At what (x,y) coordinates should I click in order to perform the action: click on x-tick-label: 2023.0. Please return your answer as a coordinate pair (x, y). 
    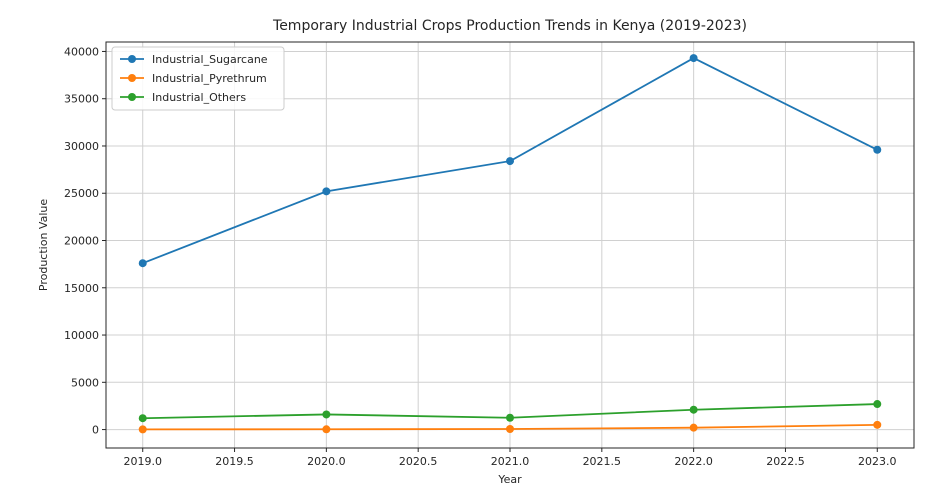
    Looking at the image, I should click on (877, 461).